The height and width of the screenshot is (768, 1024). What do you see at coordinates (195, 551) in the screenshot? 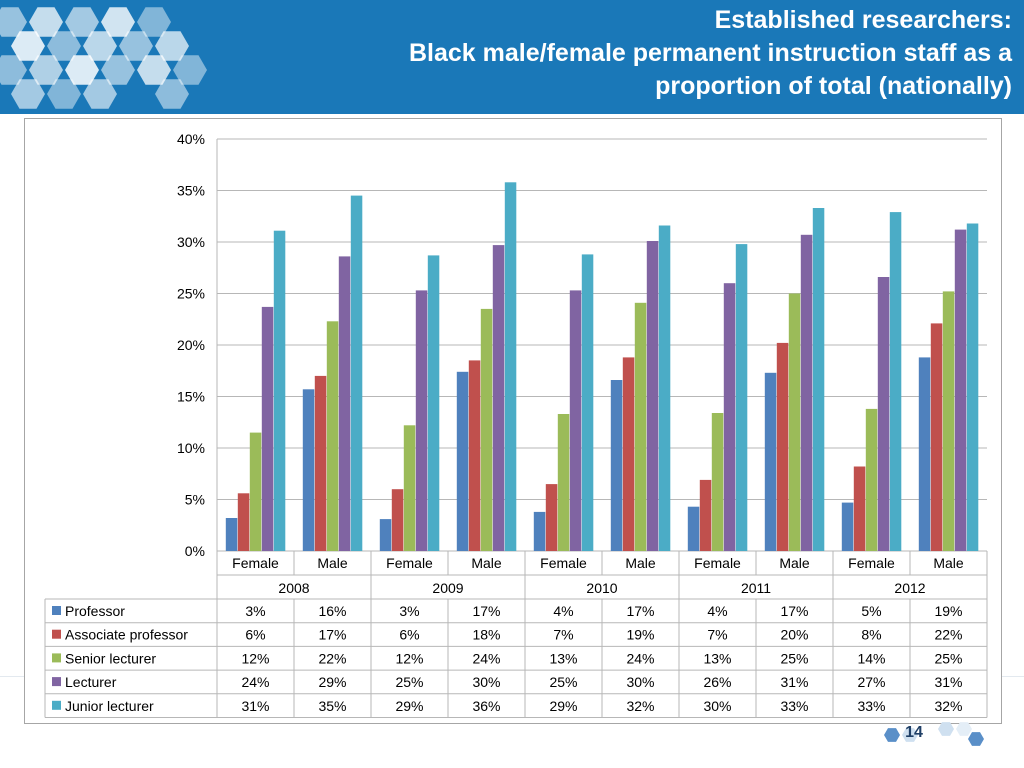
I see `y-tick-label: 0%` at bounding box center [195, 551].